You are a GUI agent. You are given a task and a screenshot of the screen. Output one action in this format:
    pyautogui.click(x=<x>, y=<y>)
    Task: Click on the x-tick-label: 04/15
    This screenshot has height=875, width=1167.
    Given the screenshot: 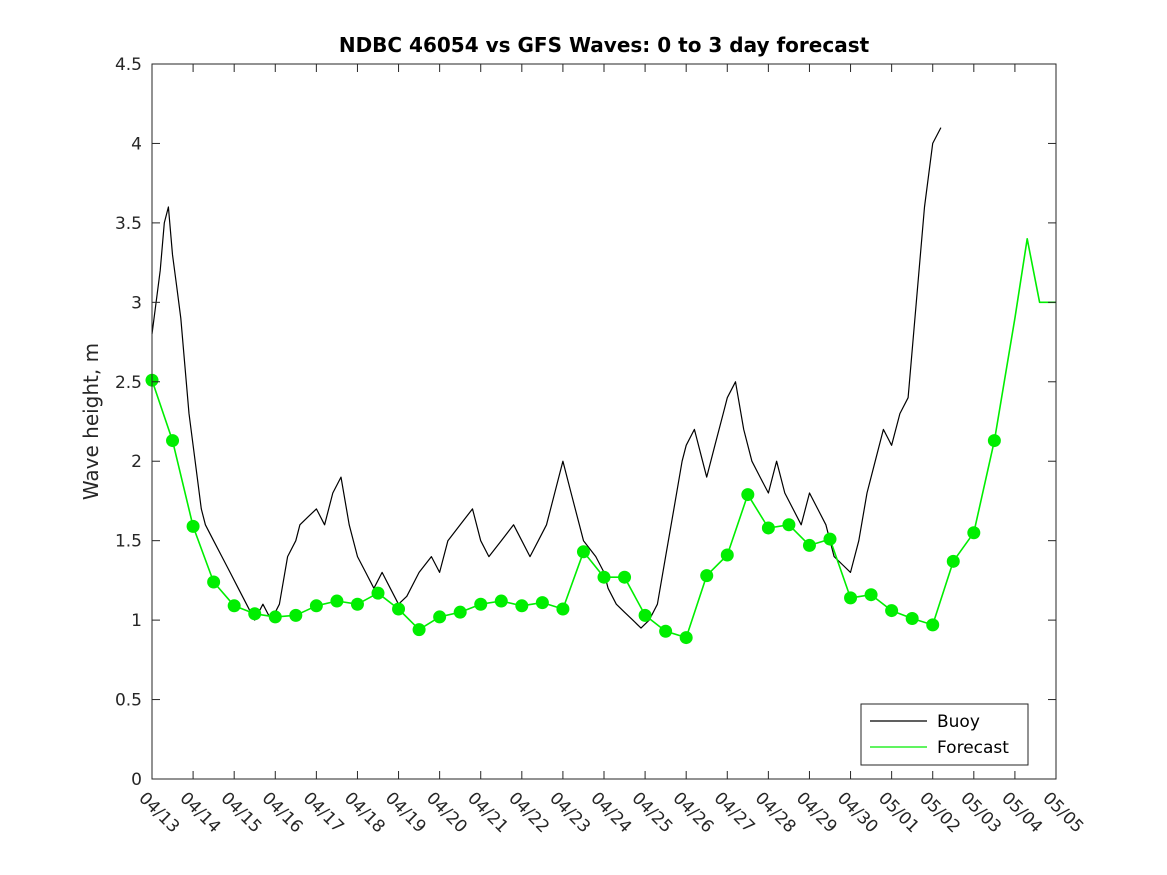 What is the action you would take?
    pyautogui.click(x=241, y=812)
    